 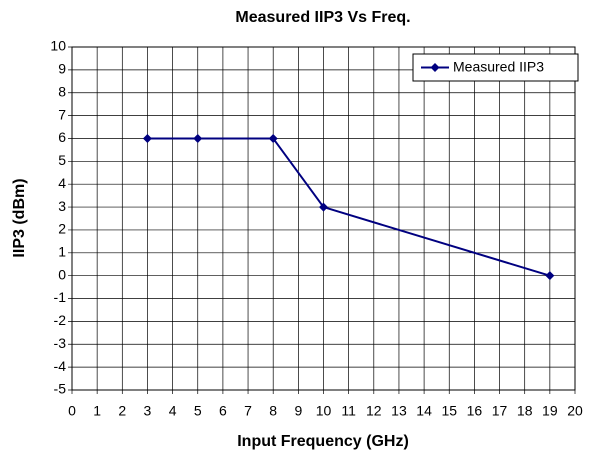 I want to click on x-tick-label: 6, so click(x=223, y=411).